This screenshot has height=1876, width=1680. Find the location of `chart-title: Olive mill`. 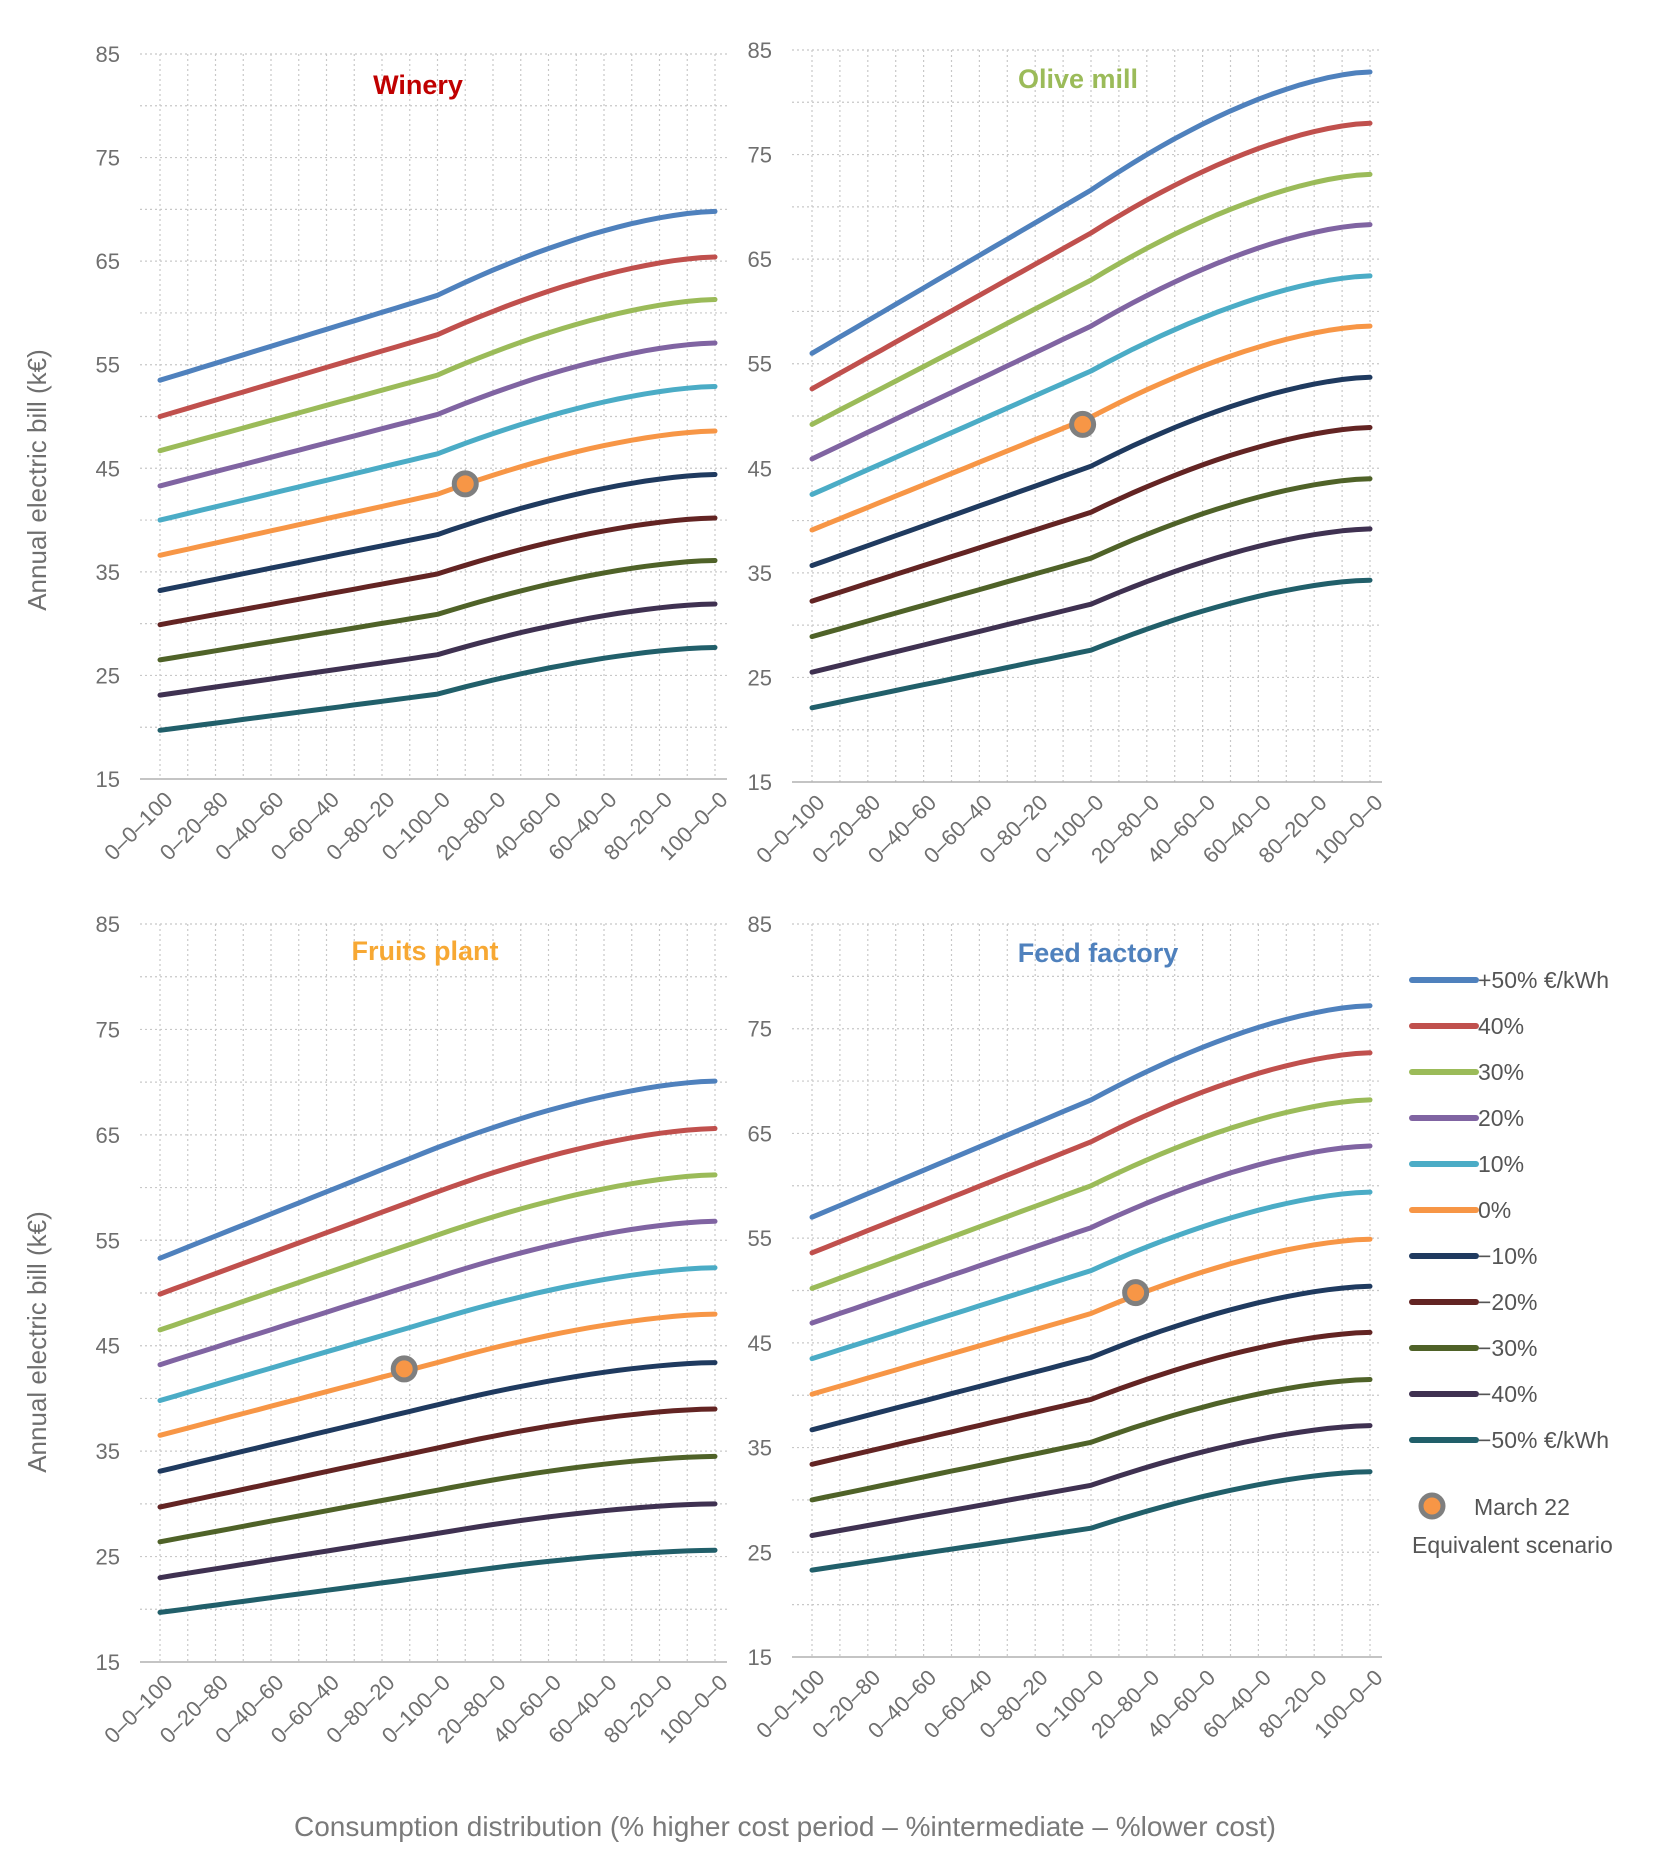

chart-title: Olive mill is located at coordinates (1078, 79).